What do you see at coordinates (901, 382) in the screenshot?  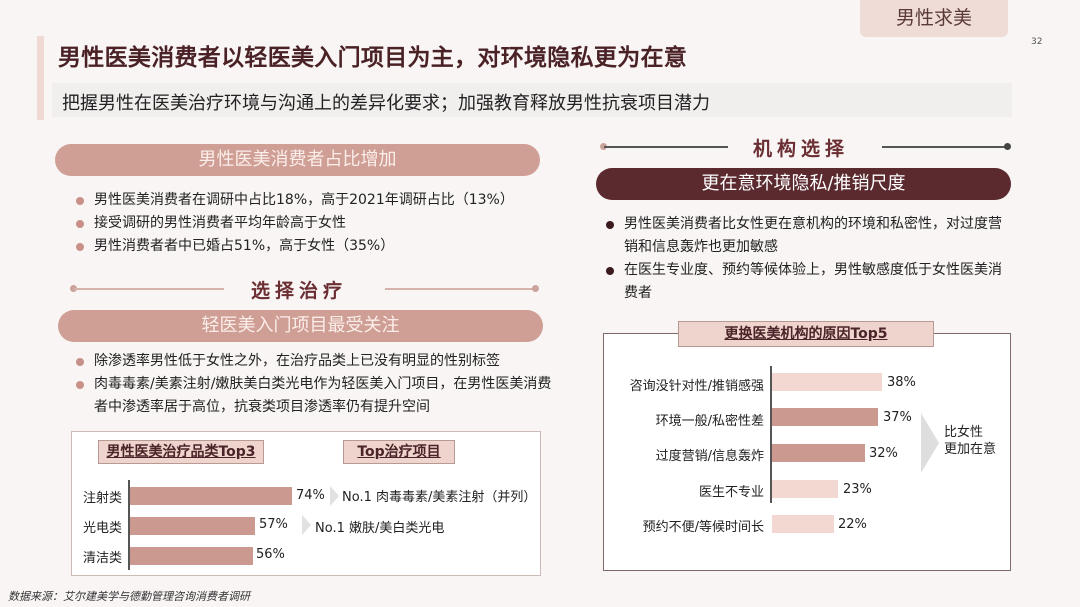 I see `bar-value: 38%` at bounding box center [901, 382].